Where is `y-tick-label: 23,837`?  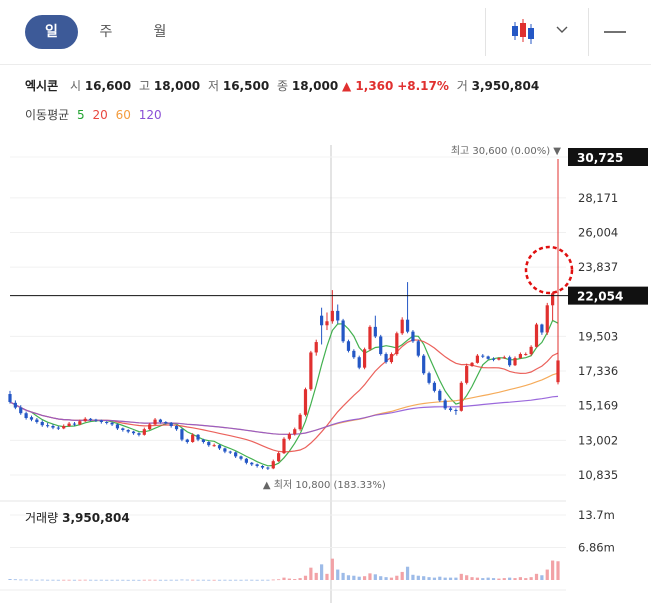 y-tick-label: 23,837 is located at coordinates (598, 267).